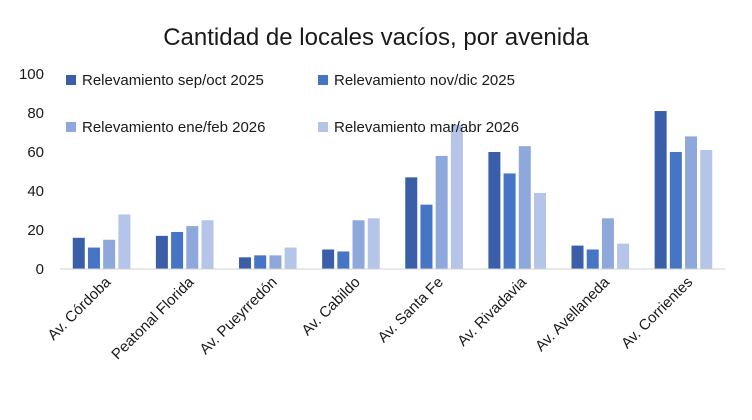 The height and width of the screenshot is (420, 752). What do you see at coordinates (376, 37) in the screenshot?
I see `chart-title: Cantidad de locales vacíos, por avenida` at bounding box center [376, 37].